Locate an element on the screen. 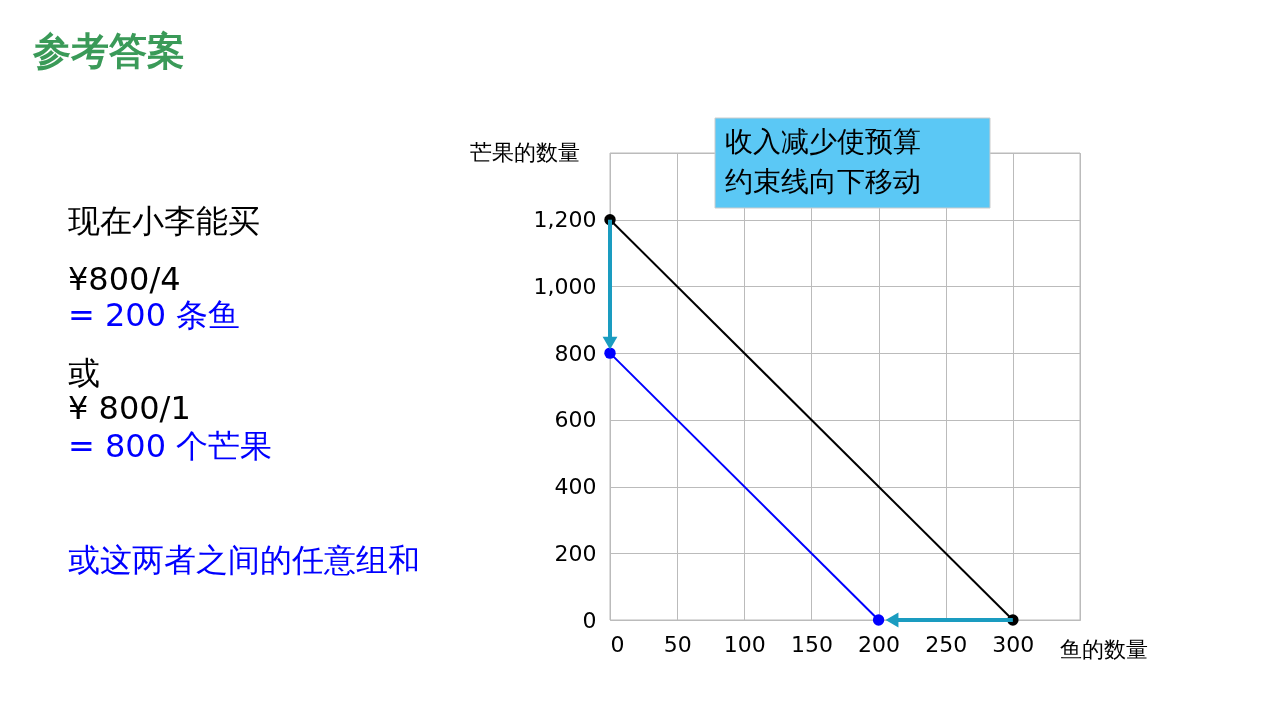 This screenshot has width=1268, height=704. text: = 800 个芒果 is located at coordinates (170, 446).